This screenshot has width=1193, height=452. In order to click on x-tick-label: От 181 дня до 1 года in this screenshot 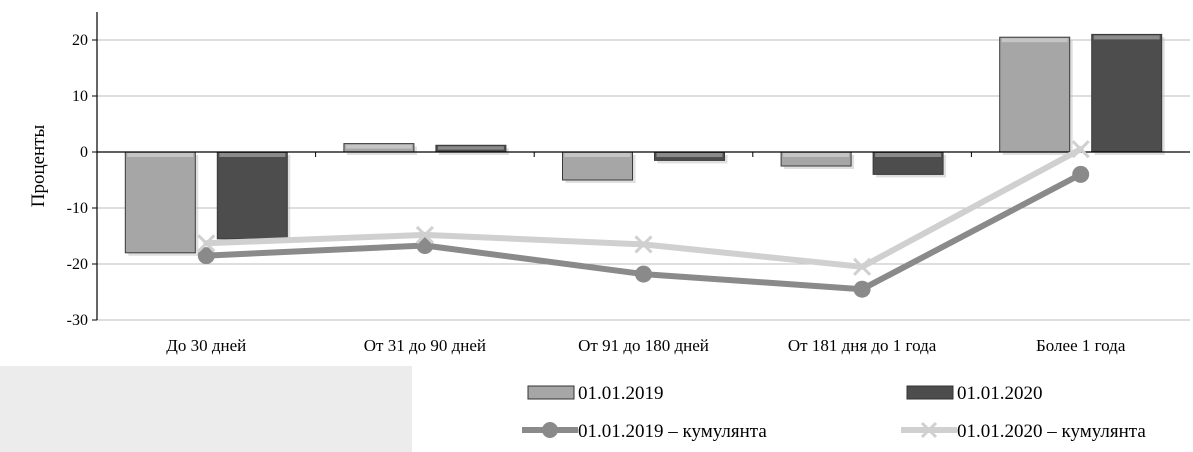, I will do `click(862, 345)`.